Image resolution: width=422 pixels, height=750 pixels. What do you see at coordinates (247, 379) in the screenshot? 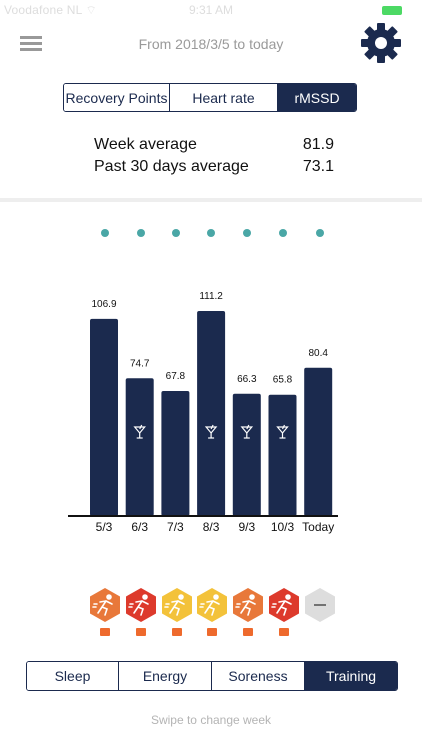
I see `bar-value-label: 66.3` at bounding box center [247, 379].